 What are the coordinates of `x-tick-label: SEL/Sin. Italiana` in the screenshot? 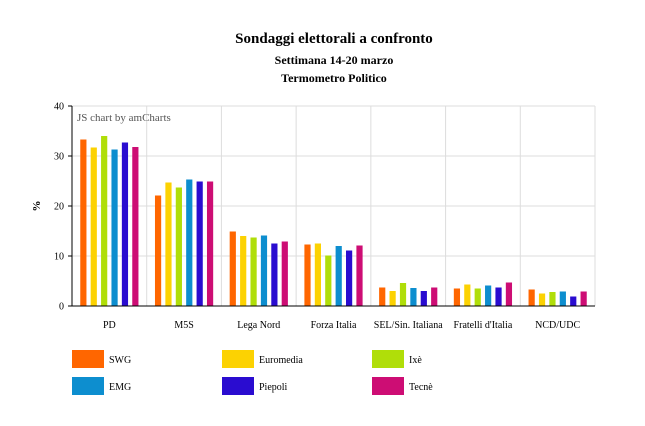 It's located at (408, 325).